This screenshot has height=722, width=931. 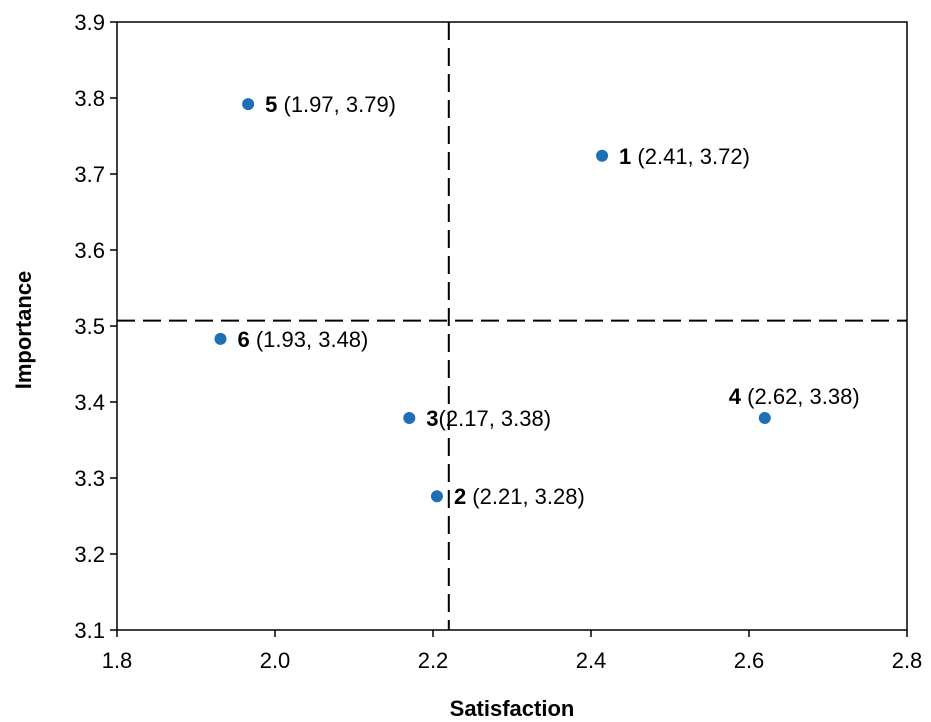 I want to click on x-axis-ticks: 1.8 2.0 2.2 2.4 2.6 2.8, so click(x=512, y=651).